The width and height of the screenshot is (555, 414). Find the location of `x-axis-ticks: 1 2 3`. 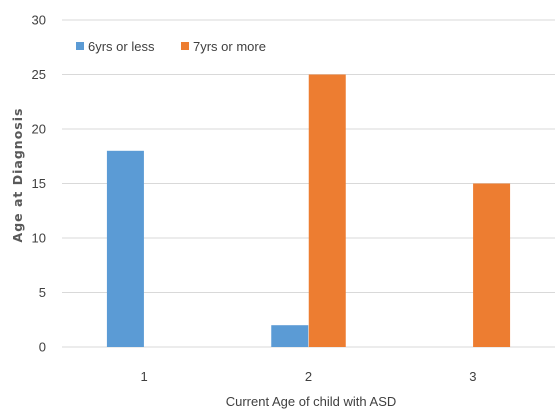

x-axis-ticks: 1 2 3 is located at coordinates (309, 376).